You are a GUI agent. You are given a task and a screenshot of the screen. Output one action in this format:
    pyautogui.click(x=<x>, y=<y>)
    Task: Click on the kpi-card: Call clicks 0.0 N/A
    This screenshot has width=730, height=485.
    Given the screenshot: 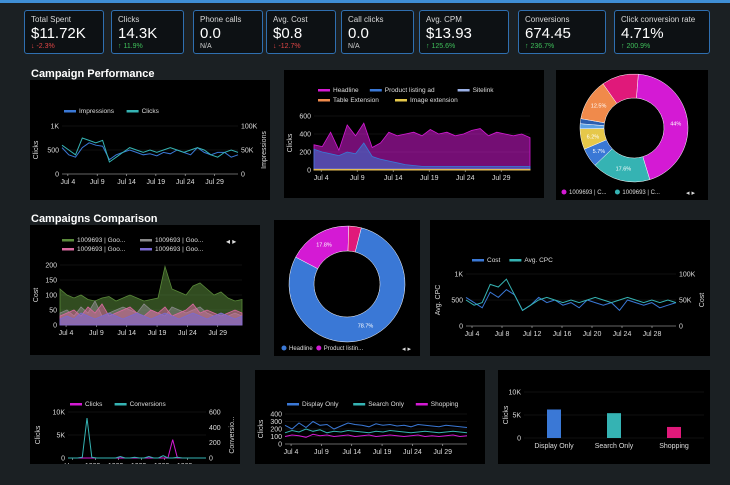 What is the action you would take?
    pyautogui.click(x=377, y=32)
    